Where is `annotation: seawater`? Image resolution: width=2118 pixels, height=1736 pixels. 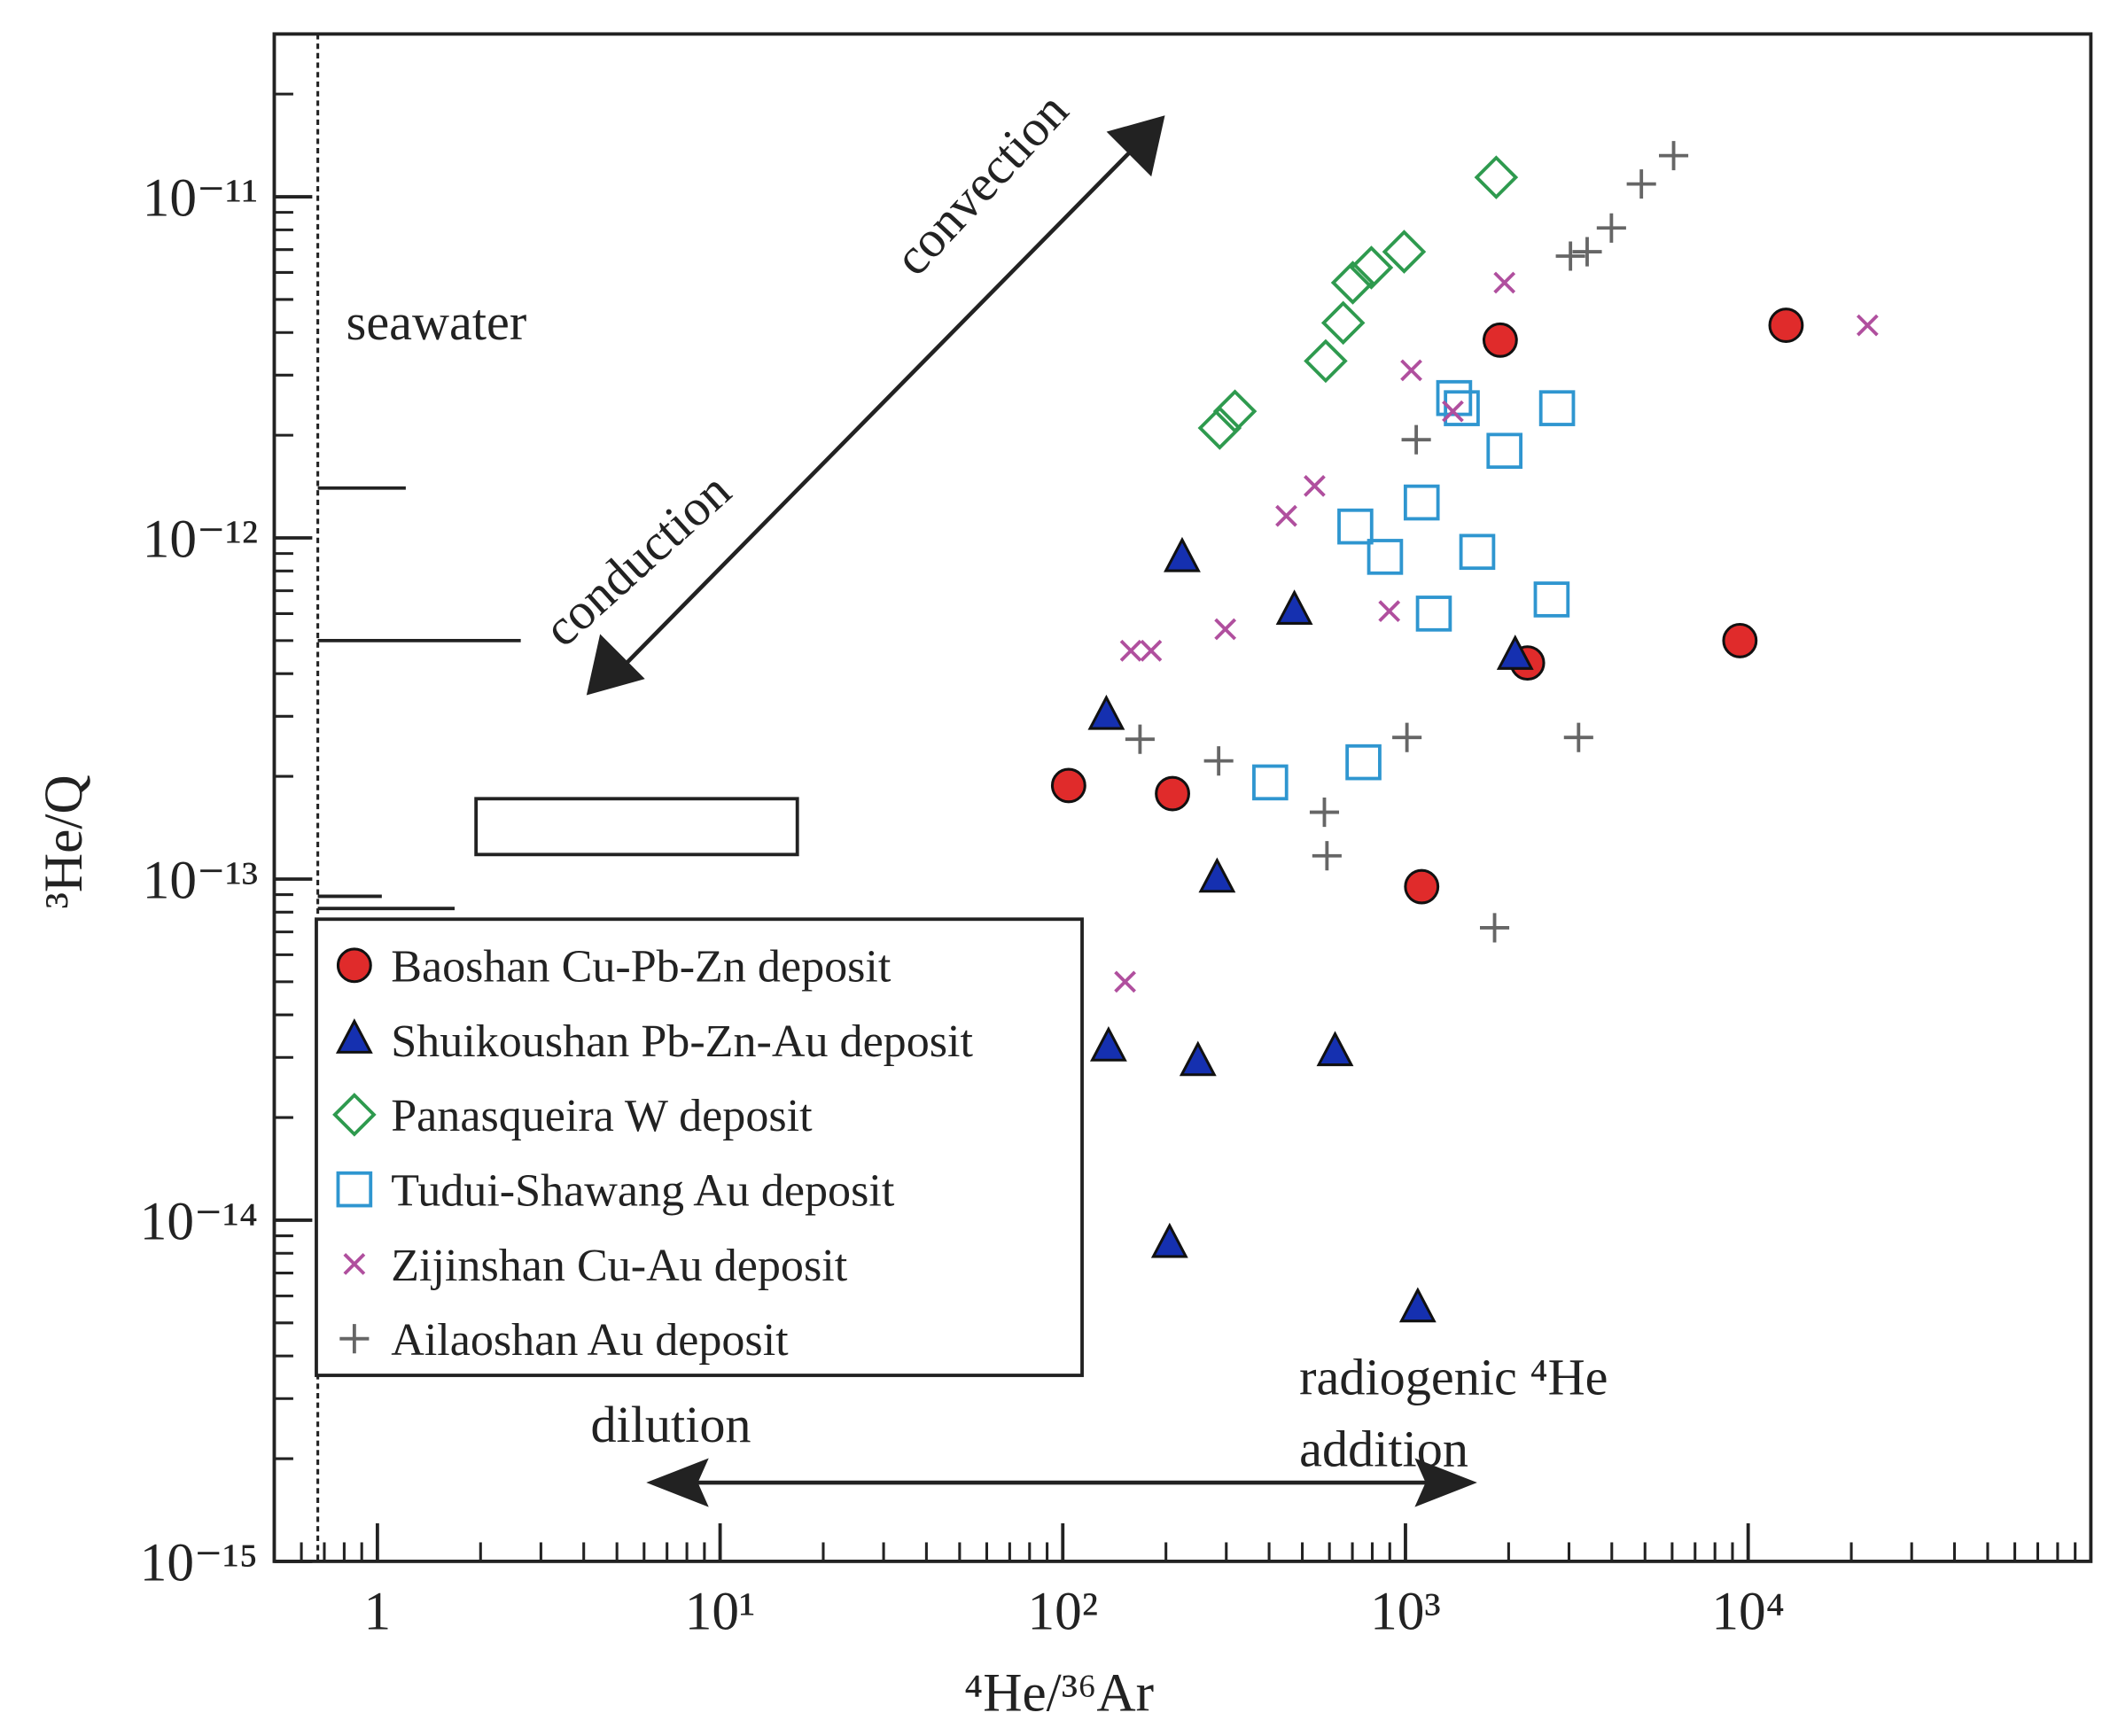
annotation: seawater is located at coordinates (437, 322).